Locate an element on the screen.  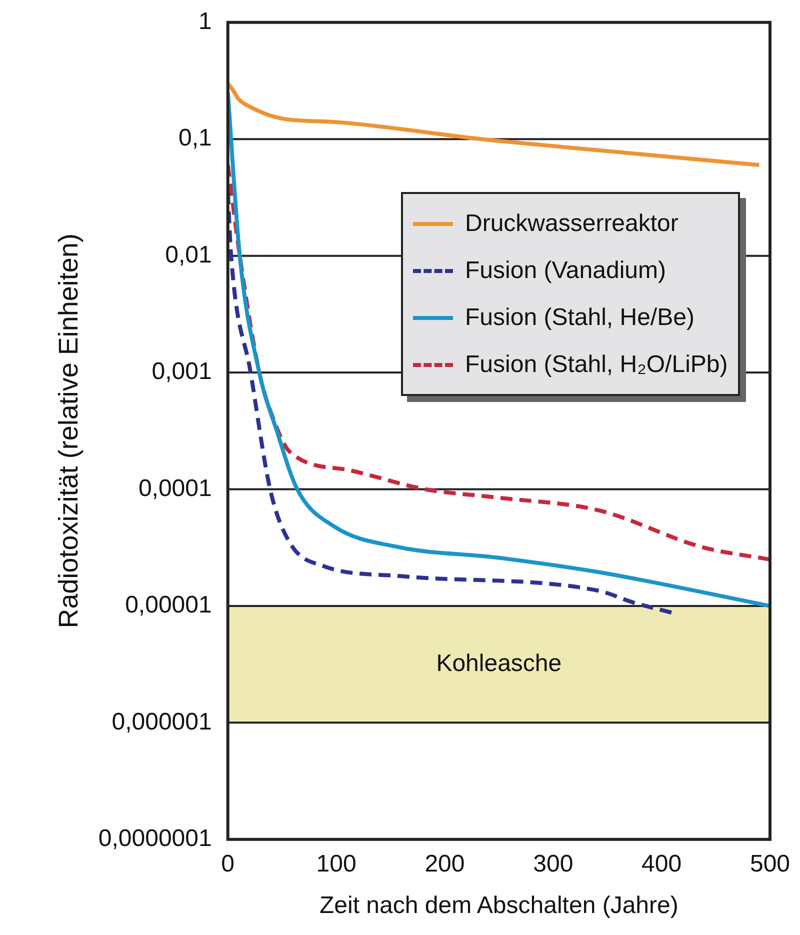
y-tick-label: 0,000001 is located at coordinates (162, 722).